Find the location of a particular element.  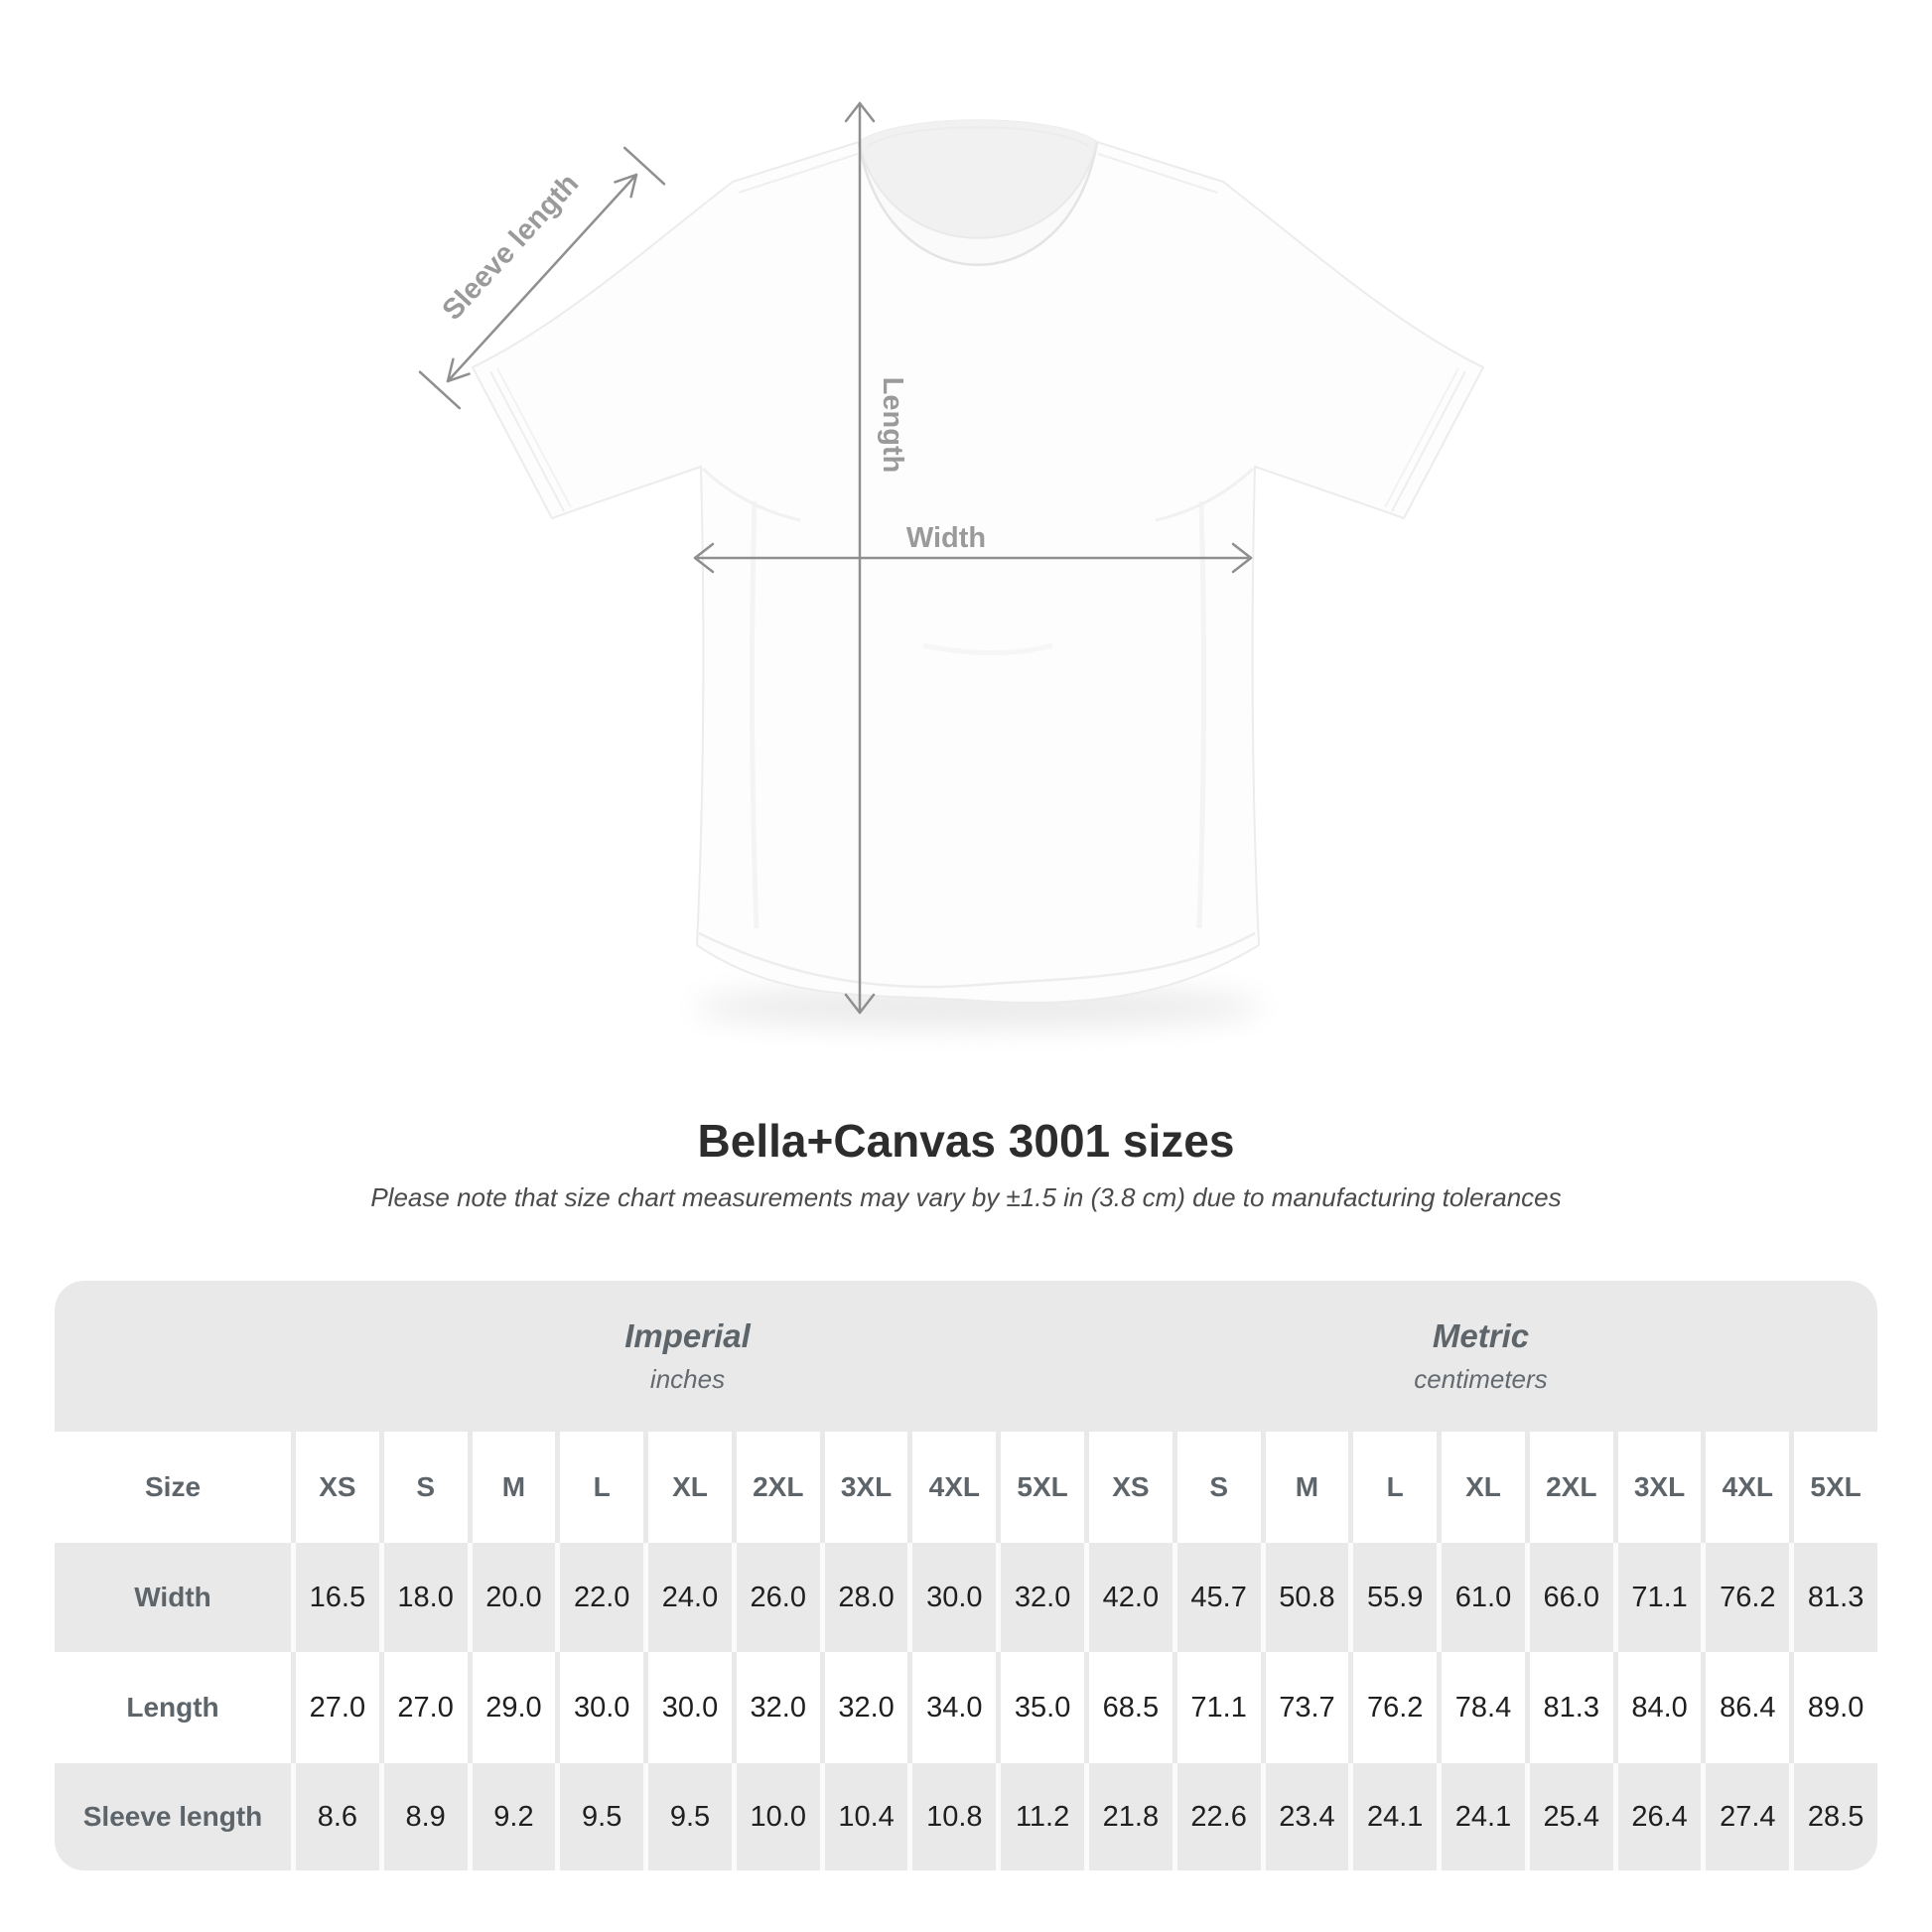

value-cell-imperial: 10.4 is located at coordinates (864, 1817).